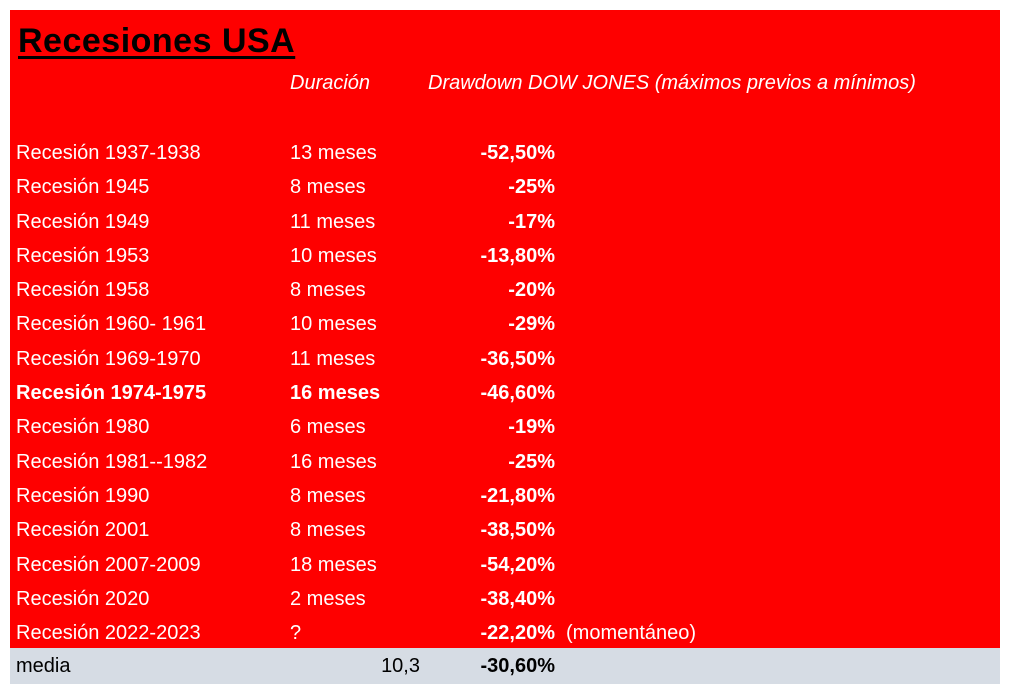  Describe the element at coordinates (108, 633) in the screenshot. I see `row-name: Recesión 2022-2023` at that location.